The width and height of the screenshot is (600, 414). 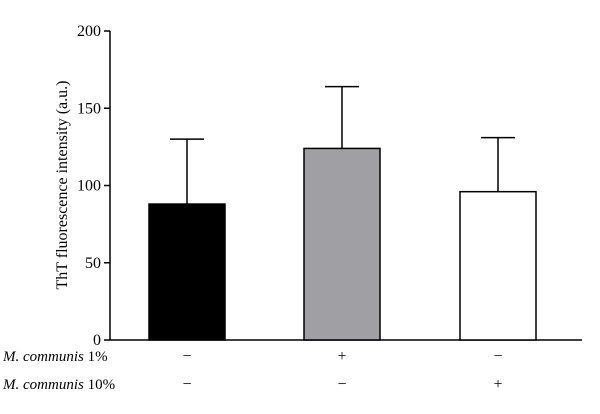 What do you see at coordinates (252, 370) in the screenshot?
I see `treatment-table: M. communis 1% − + − M. communis 10% − − +` at bounding box center [252, 370].